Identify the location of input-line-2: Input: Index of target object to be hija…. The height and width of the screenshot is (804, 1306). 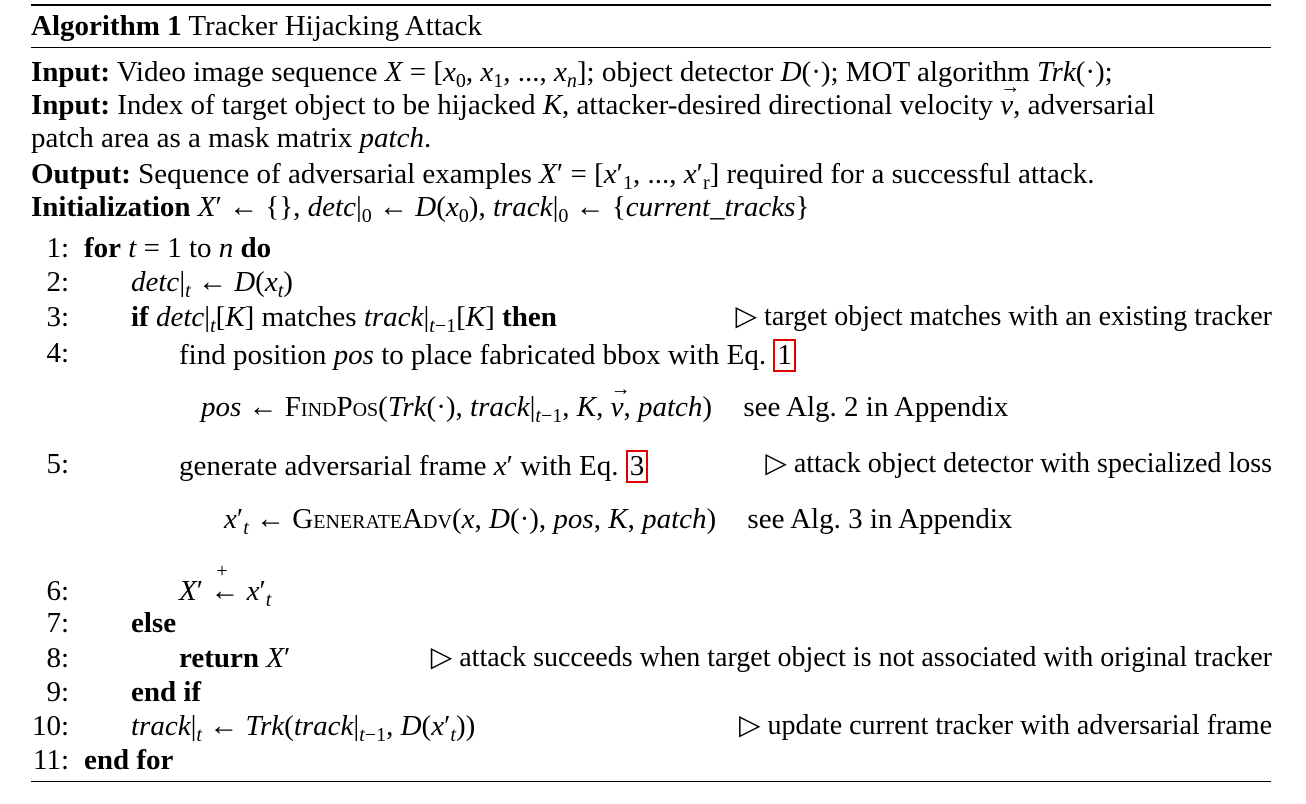
(593, 99).